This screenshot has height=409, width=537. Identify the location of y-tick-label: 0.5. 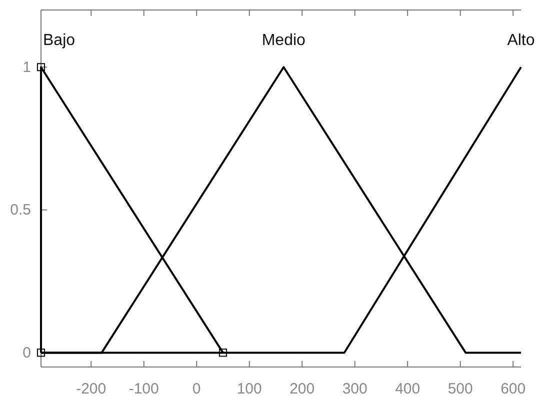
(20, 210).